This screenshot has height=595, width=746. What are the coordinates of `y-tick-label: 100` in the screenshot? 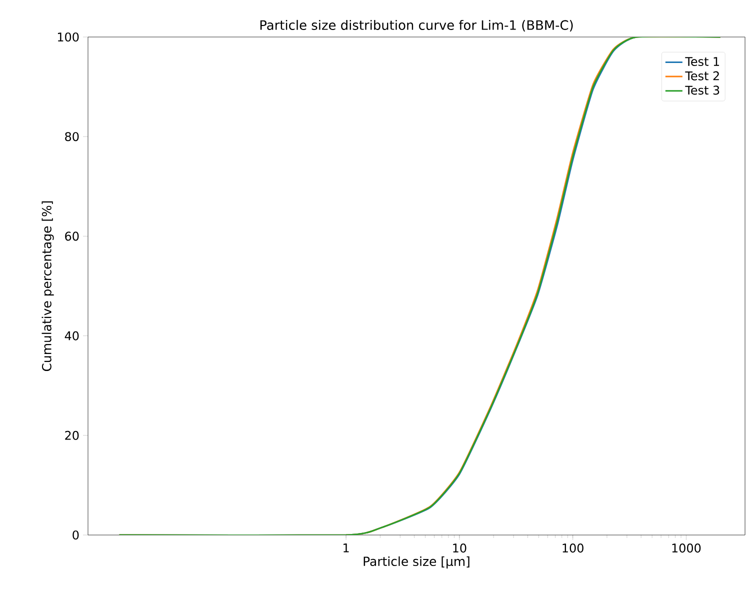 It's located at (68, 37).